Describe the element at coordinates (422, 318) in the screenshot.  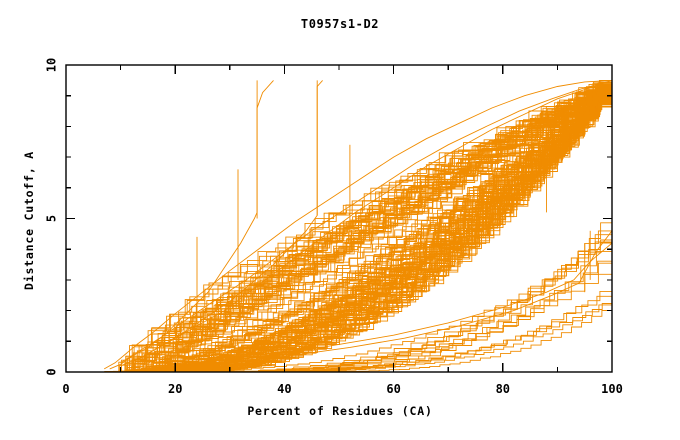
I see `data-curve` at that location.